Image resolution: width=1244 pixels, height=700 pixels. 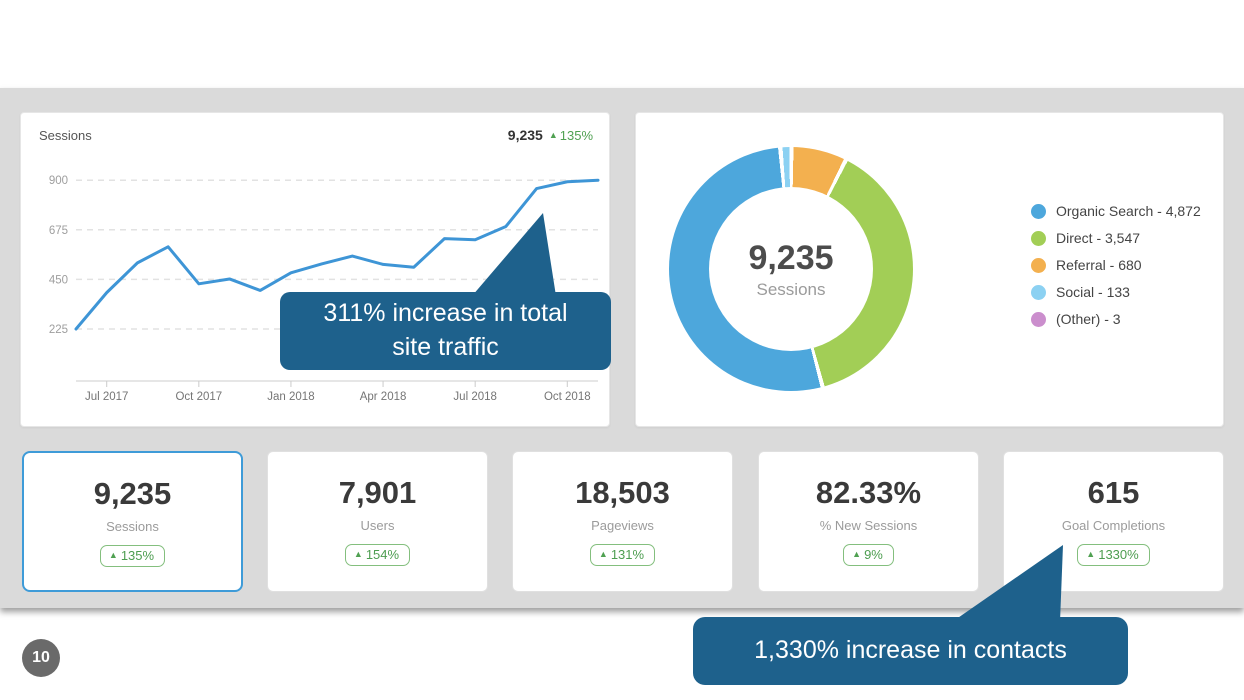 What do you see at coordinates (868, 525) in the screenshot?
I see `stat-label: % New Sessions` at bounding box center [868, 525].